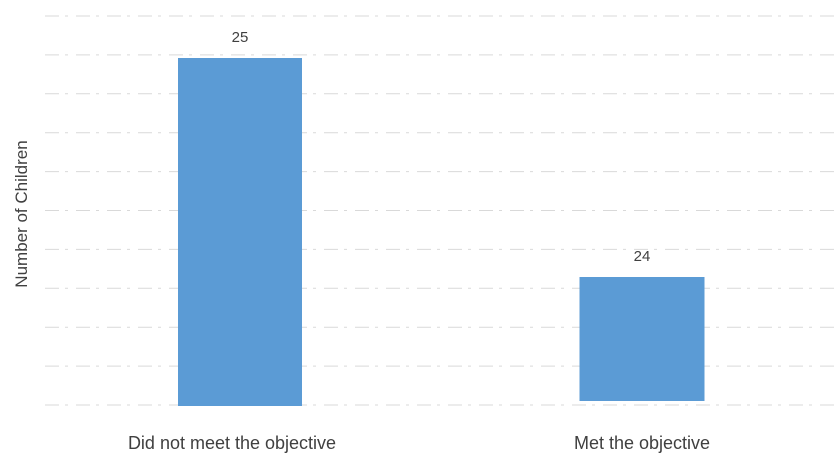 Image resolution: width=838 pixels, height=463 pixels. What do you see at coordinates (642, 256) in the screenshot?
I see `bar-value-label: 24` at bounding box center [642, 256].